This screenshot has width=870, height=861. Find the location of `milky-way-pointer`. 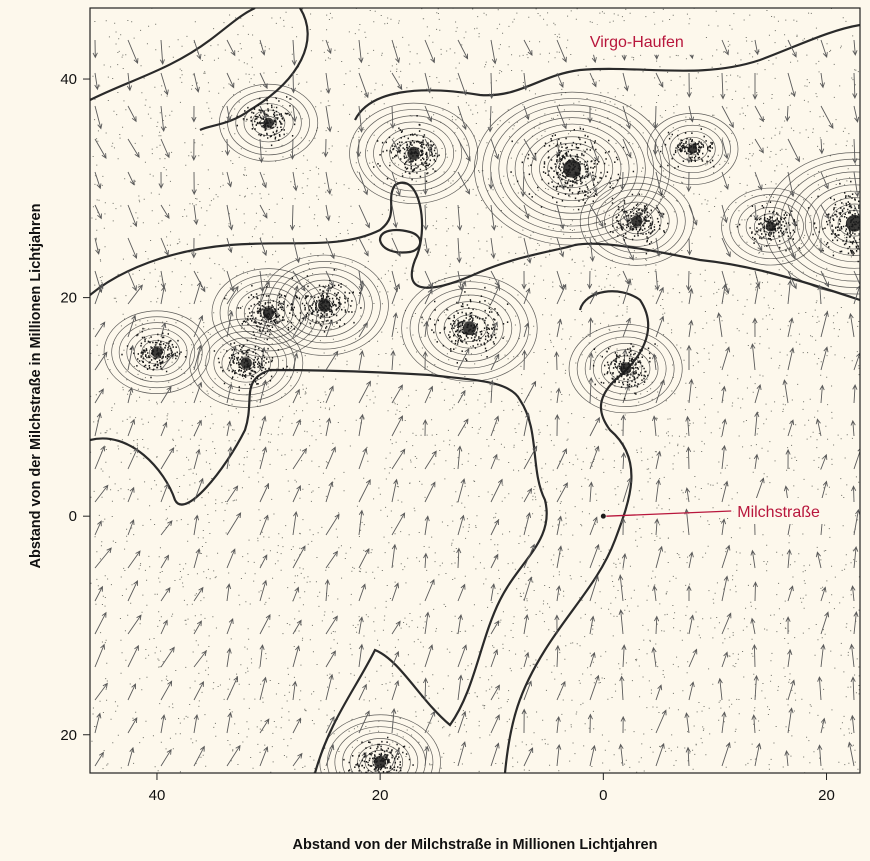

milky-way-pointer is located at coordinates (669, 513).